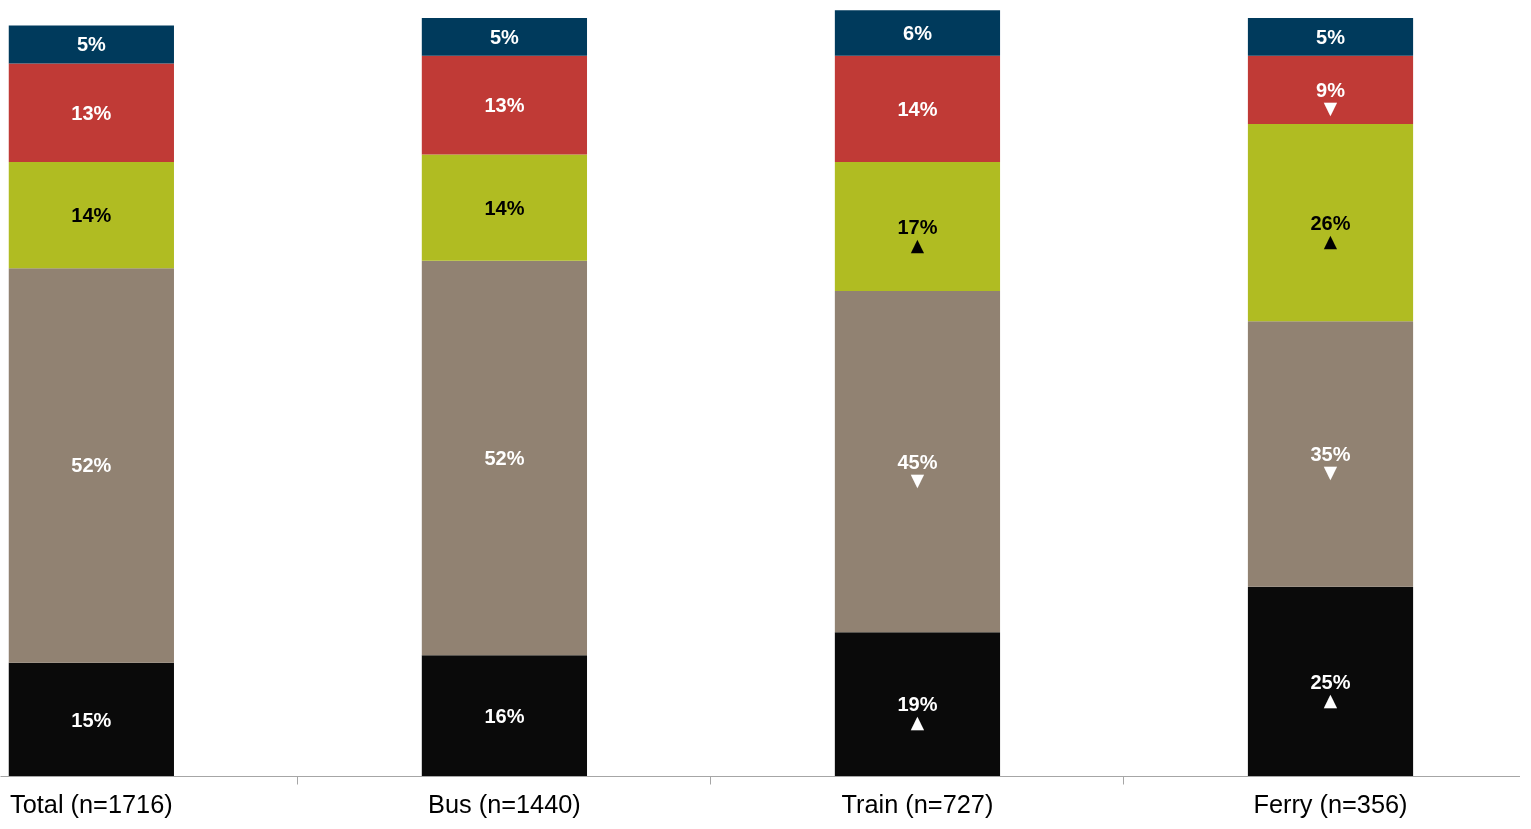 This screenshot has height=829, width=1531. What do you see at coordinates (1330, 231) in the screenshot?
I see `data-label: 26% ▲` at bounding box center [1330, 231].